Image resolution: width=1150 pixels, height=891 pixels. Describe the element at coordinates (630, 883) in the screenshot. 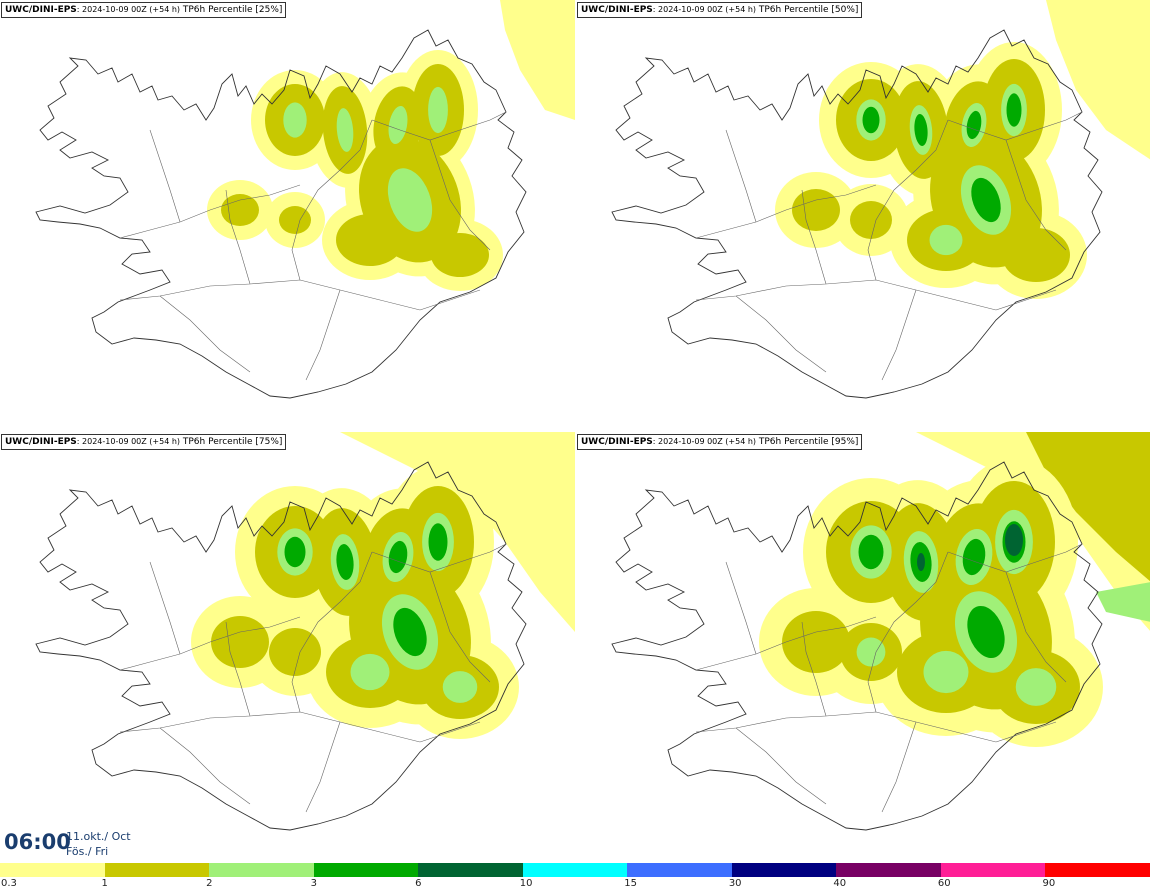

I see `legend-tick-label: 15` at that location.